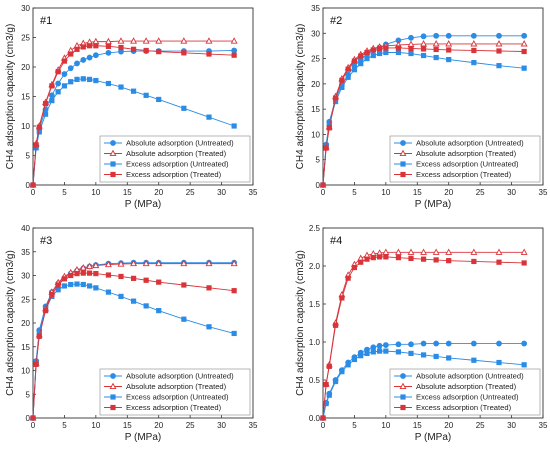 This screenshot has height=450, width=550. I want to click on y-tick-label: 20, so click(25, 323).